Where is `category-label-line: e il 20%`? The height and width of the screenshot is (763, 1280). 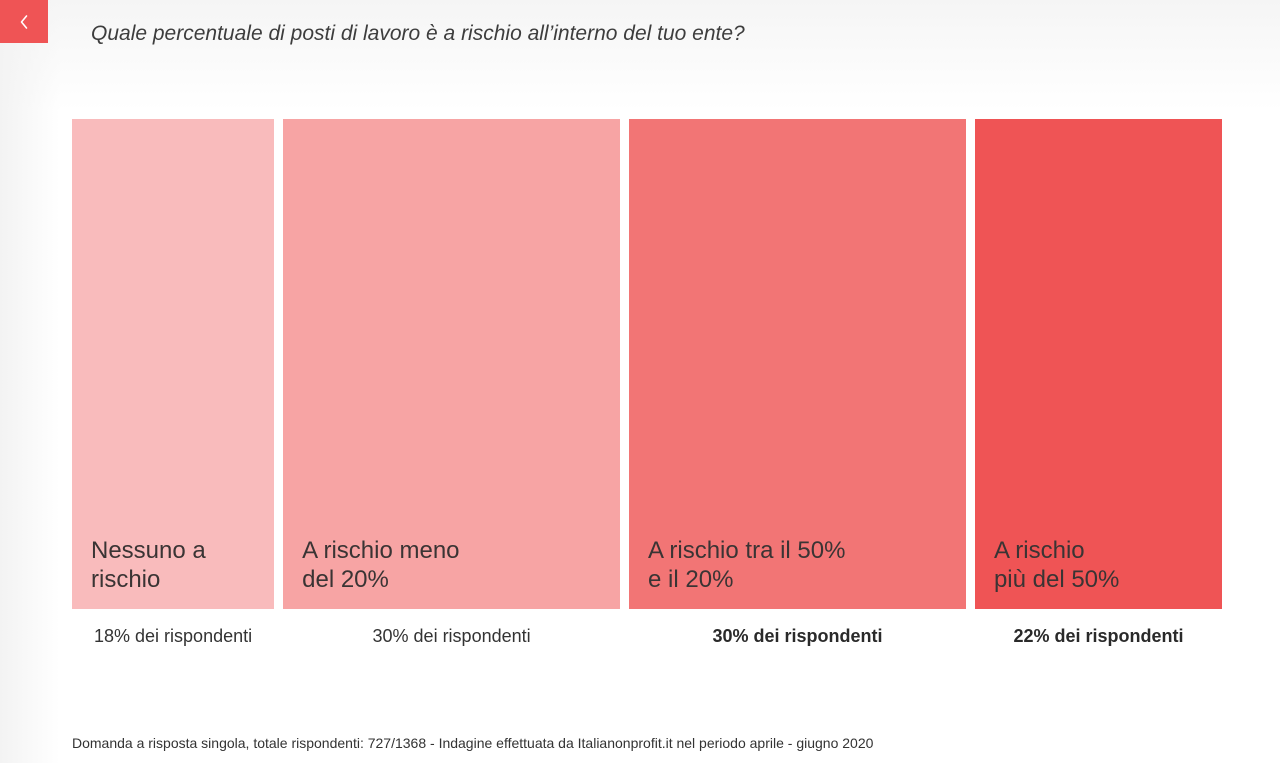
category-label-line: e il 20% is located at coordinates (691, 579).